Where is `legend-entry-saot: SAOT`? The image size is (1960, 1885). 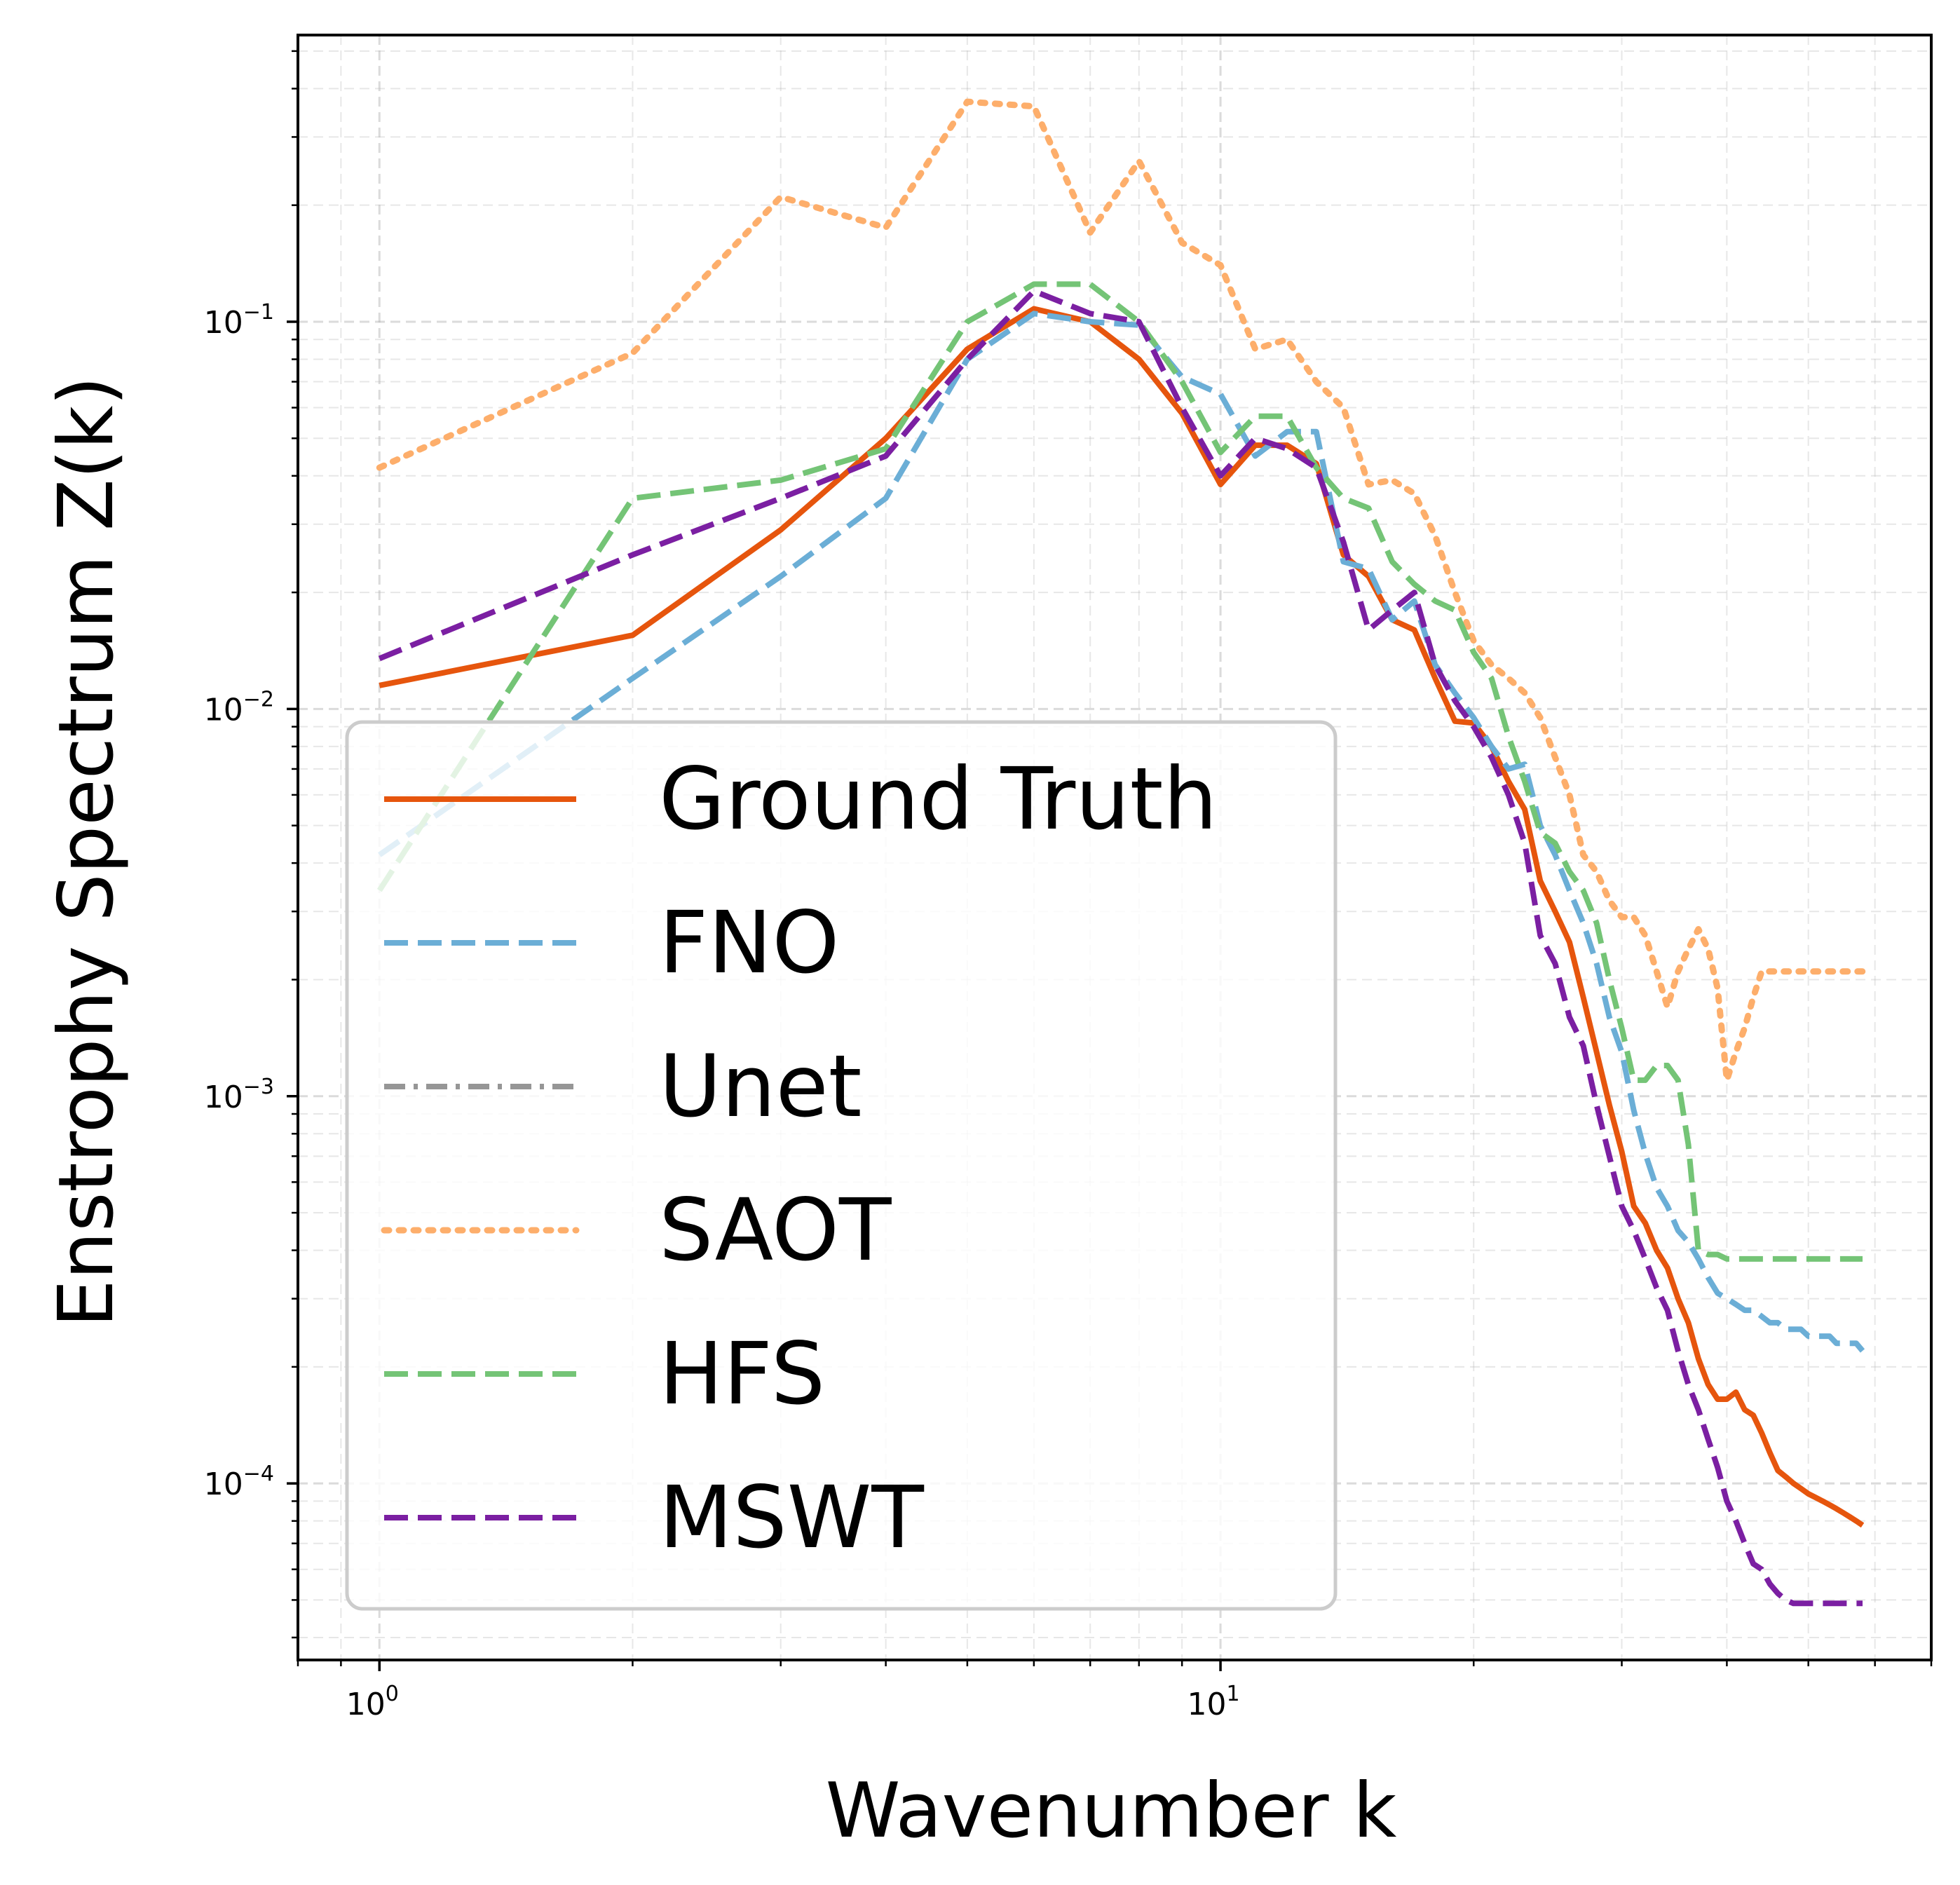 legend-entry-saot: SAOT is located at coordinates (636, 1230).